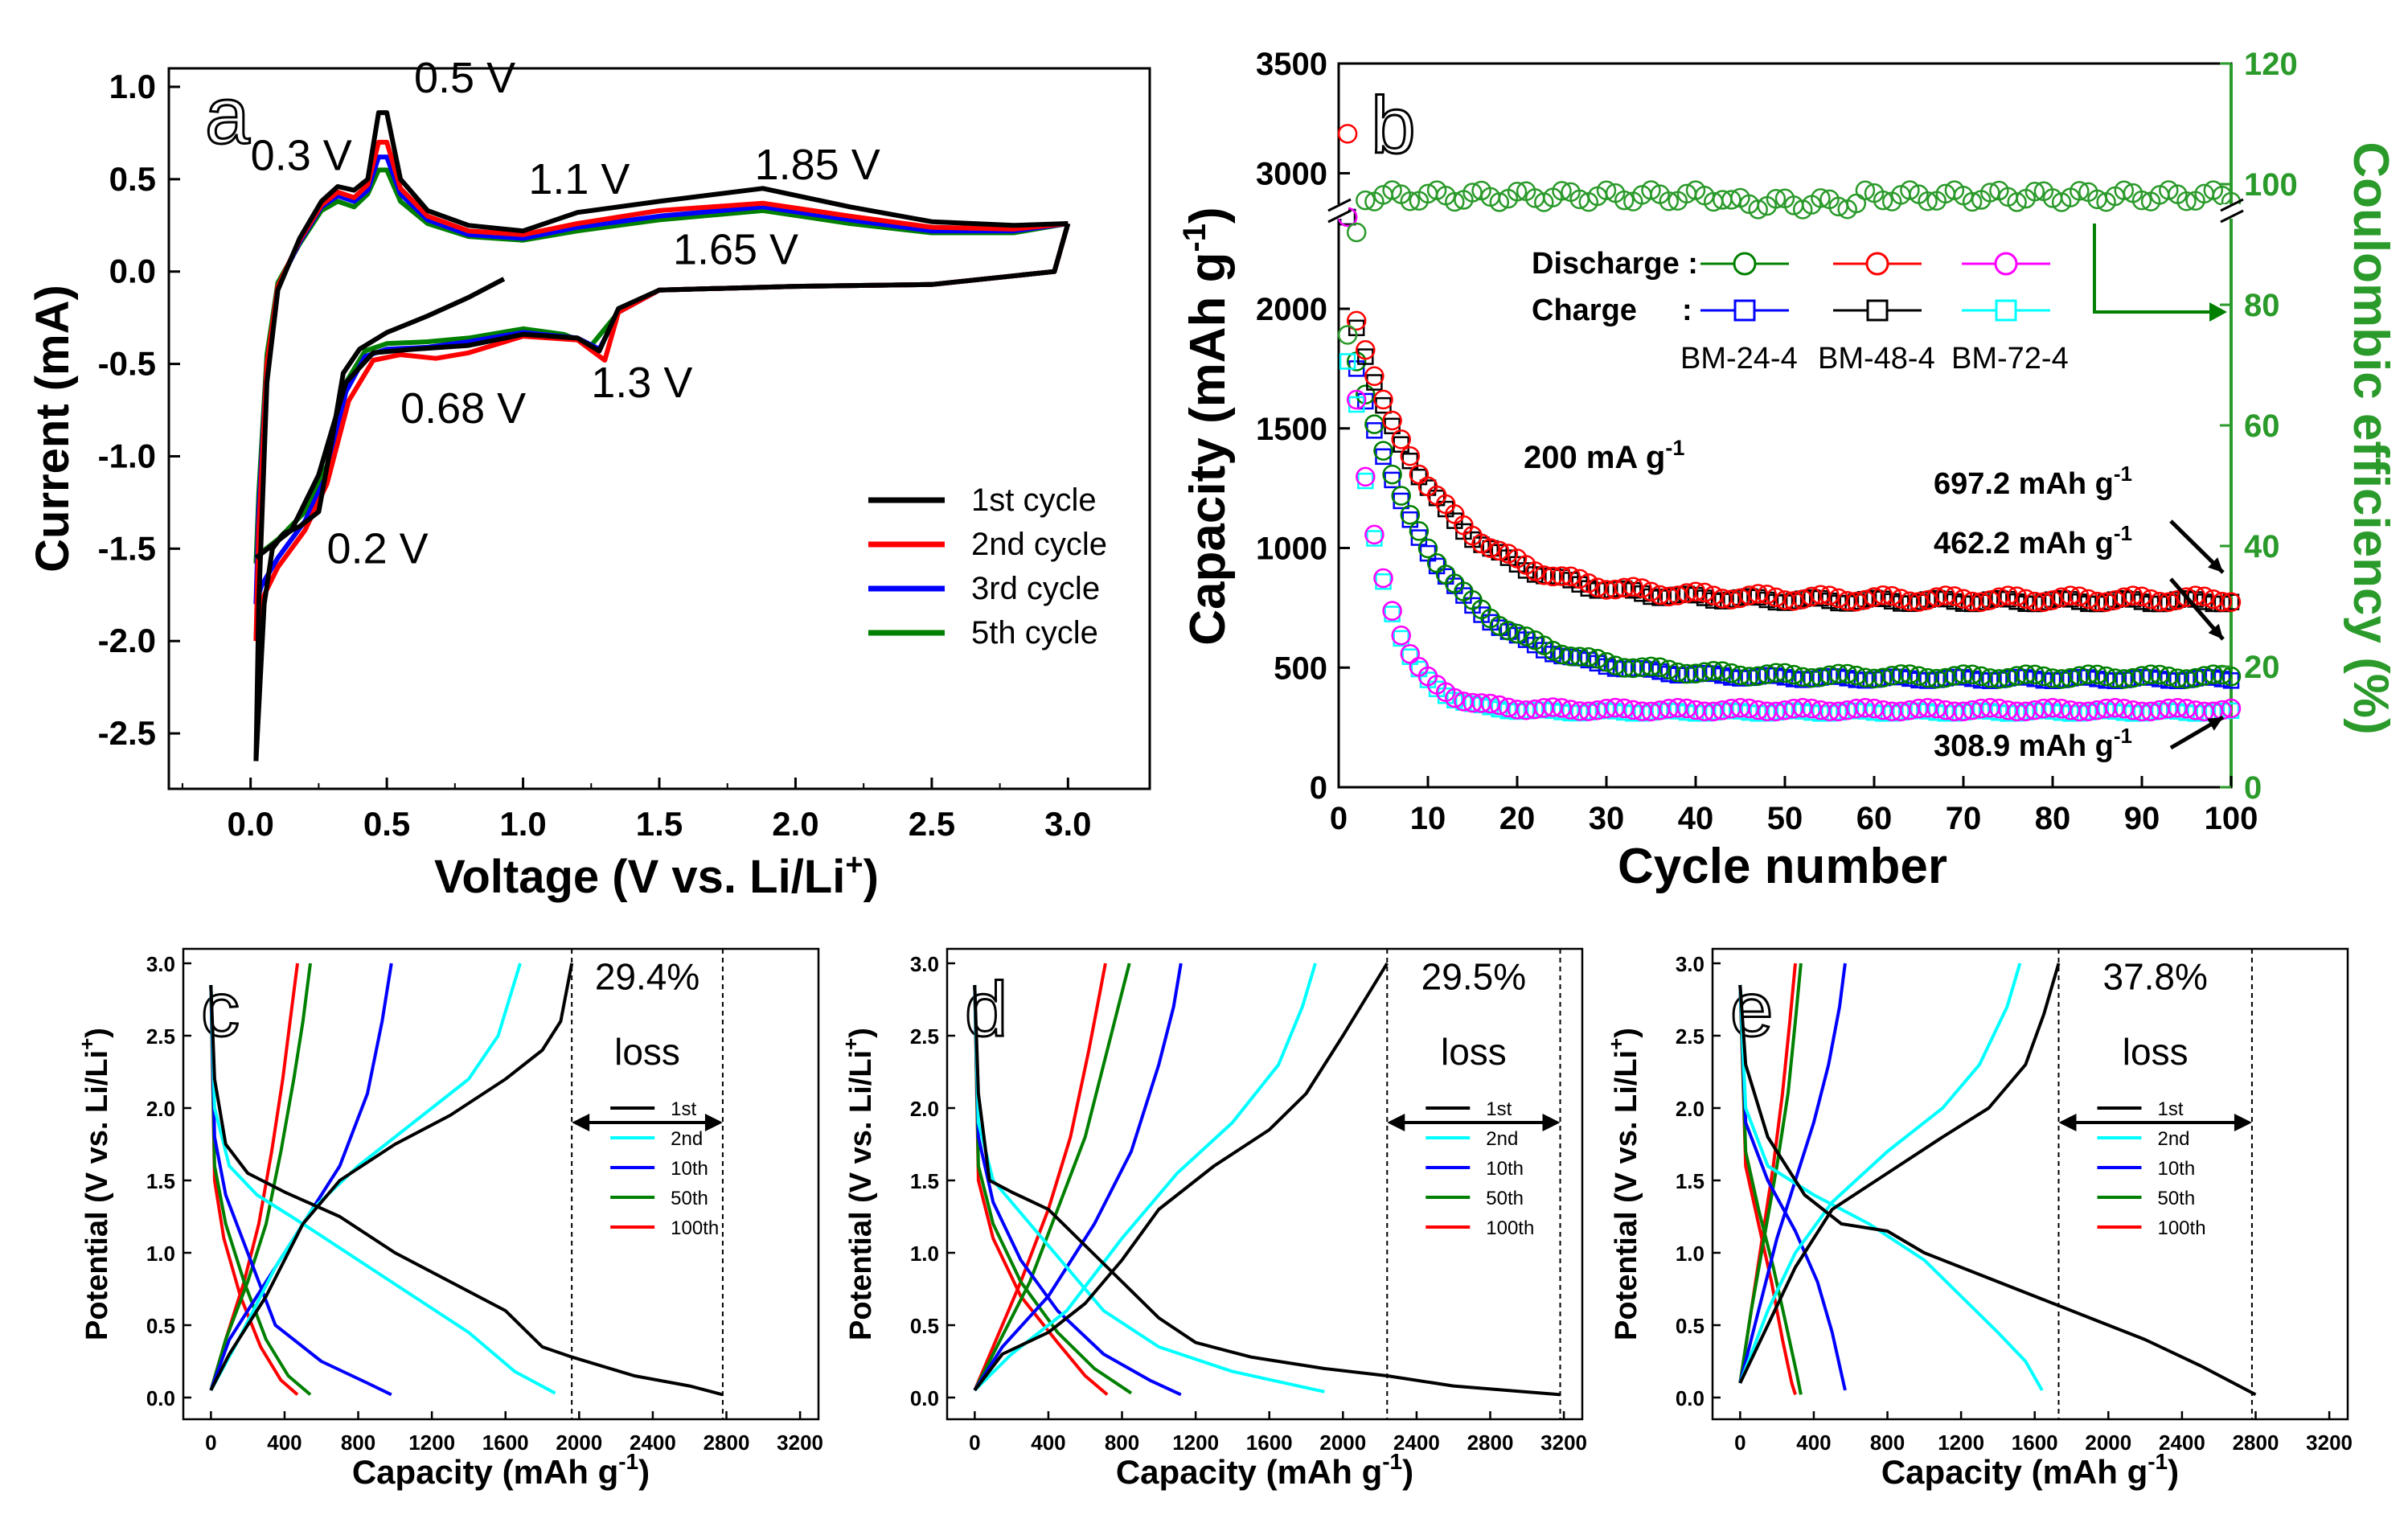 The height and width of the screenshot is (1527, 2408). I want to click on legend-label: 10th, so click(2176, 1169).